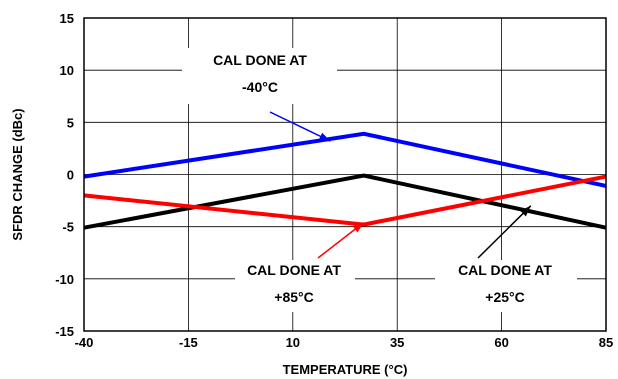  Describe the element at coordinates (67, 70) in the screenshot. I see `y-tick-label: 10` at that location.